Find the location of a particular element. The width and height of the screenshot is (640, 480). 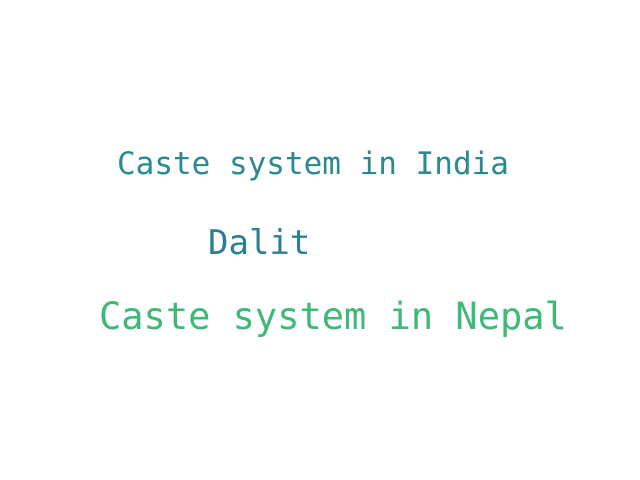

word-dalit: Dalit is located at coordinates (259, 243).